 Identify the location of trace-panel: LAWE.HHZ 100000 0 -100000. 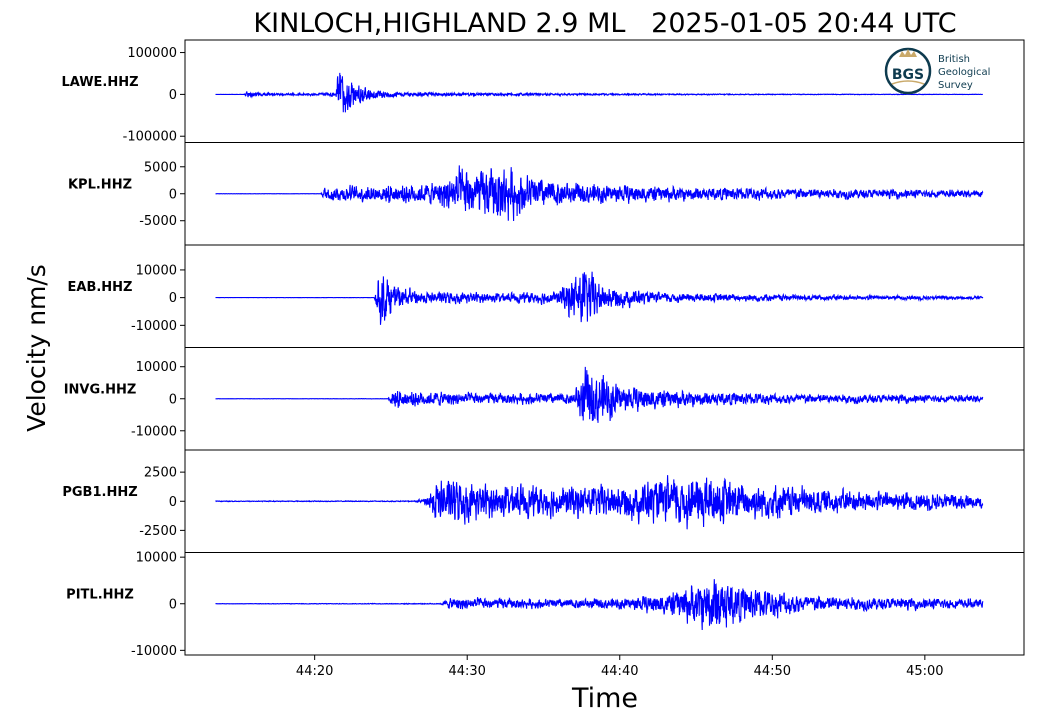
(543, 92).